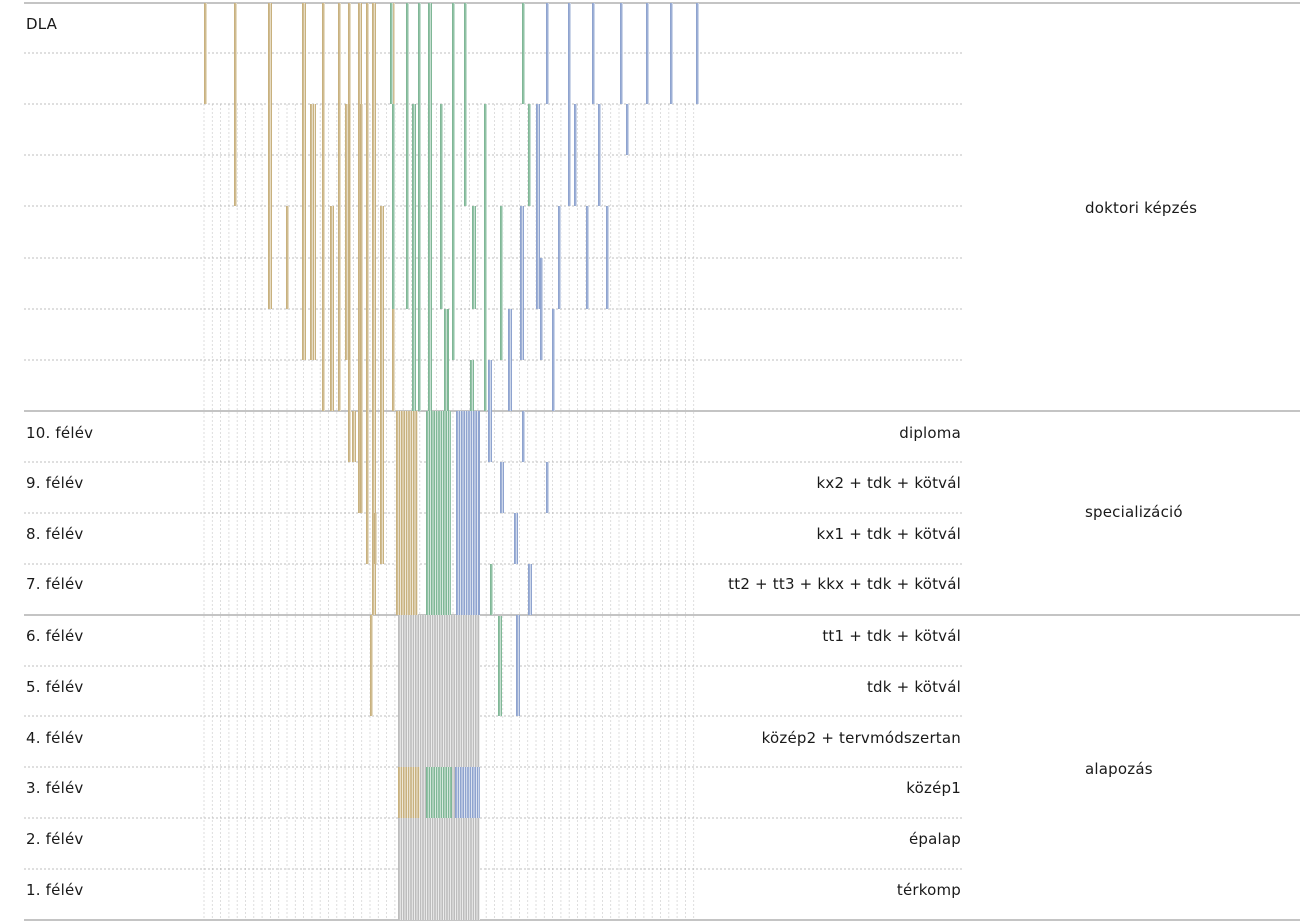 The image size is (1306, 923). What do you see at coordinates (1141, 208) in the screenshot?
I see `phase-label-doctoral: doktori képzés` at bounding box center [1141, 208].